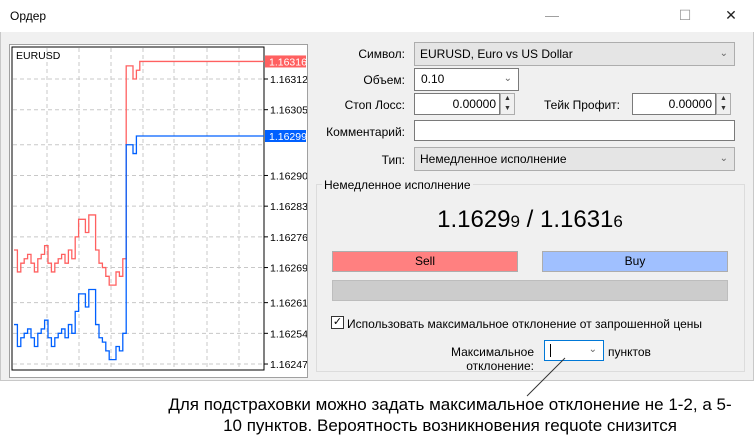  Describe the element at coordinates (288, 111) in the screenshot. I see `y-tick-label: 1.16305` at that location.